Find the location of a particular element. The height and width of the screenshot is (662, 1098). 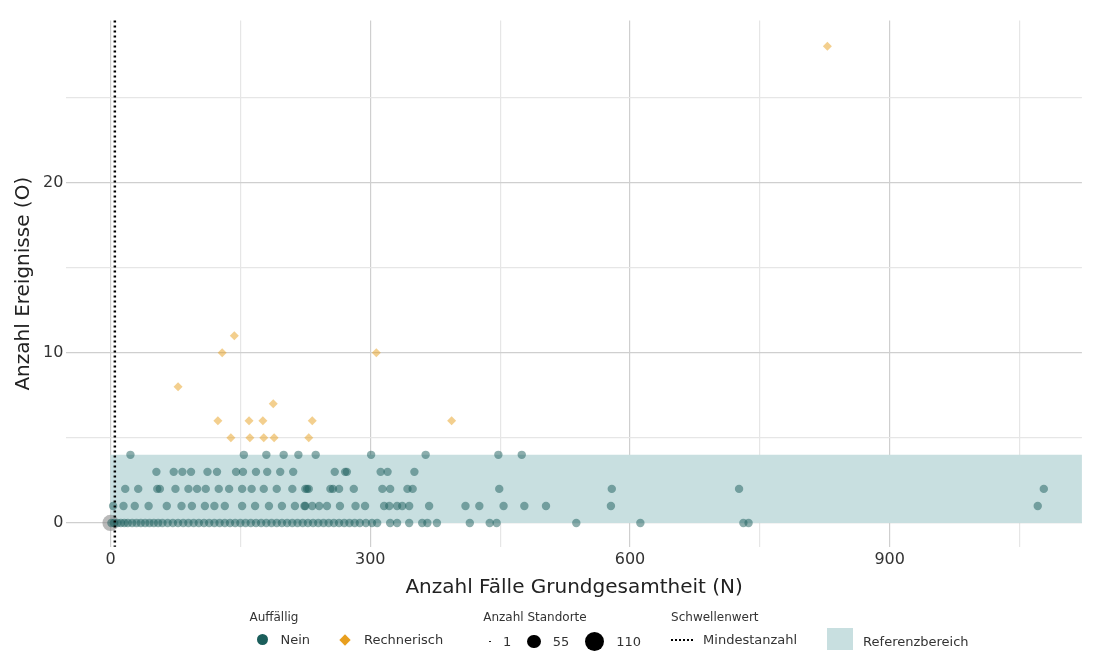

y-tick-label: 0 is located at coordinates (58, 522).